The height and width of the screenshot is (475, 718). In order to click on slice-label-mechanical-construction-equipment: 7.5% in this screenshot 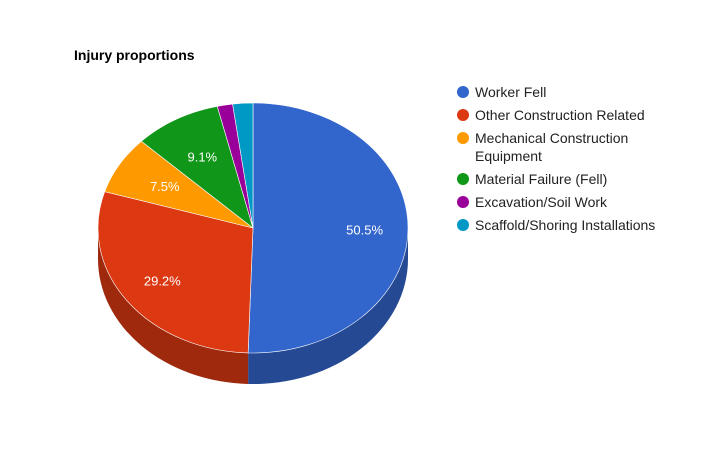, I will do `click(165, 186)`.